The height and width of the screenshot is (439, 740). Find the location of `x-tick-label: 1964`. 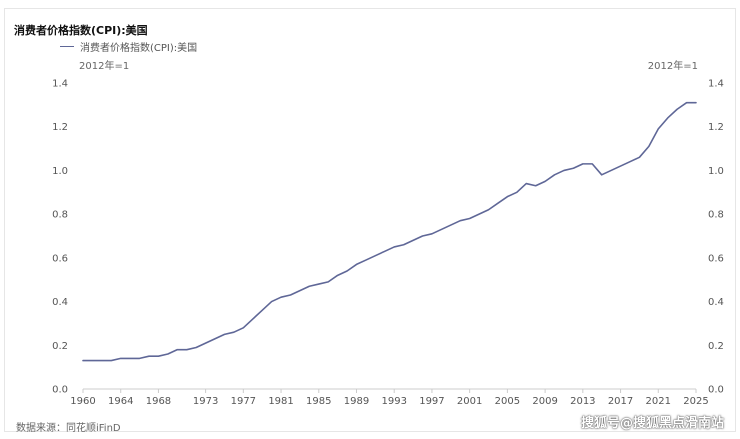

x-tick-label: 1964 is located at coordinates (120, 401).